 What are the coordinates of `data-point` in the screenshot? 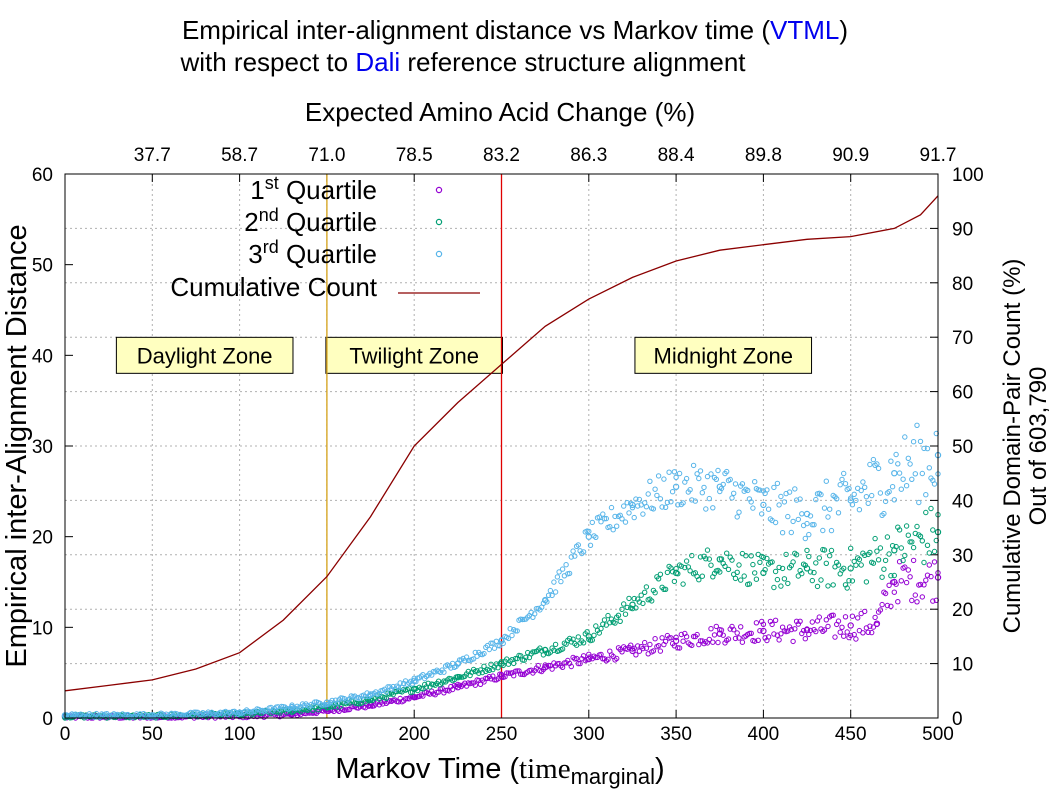 It's located at (894, 473).